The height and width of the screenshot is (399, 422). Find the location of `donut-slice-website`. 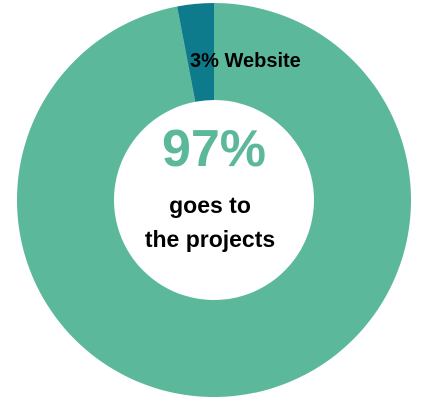

donut-slice-website is located at coordinates (195, 52).